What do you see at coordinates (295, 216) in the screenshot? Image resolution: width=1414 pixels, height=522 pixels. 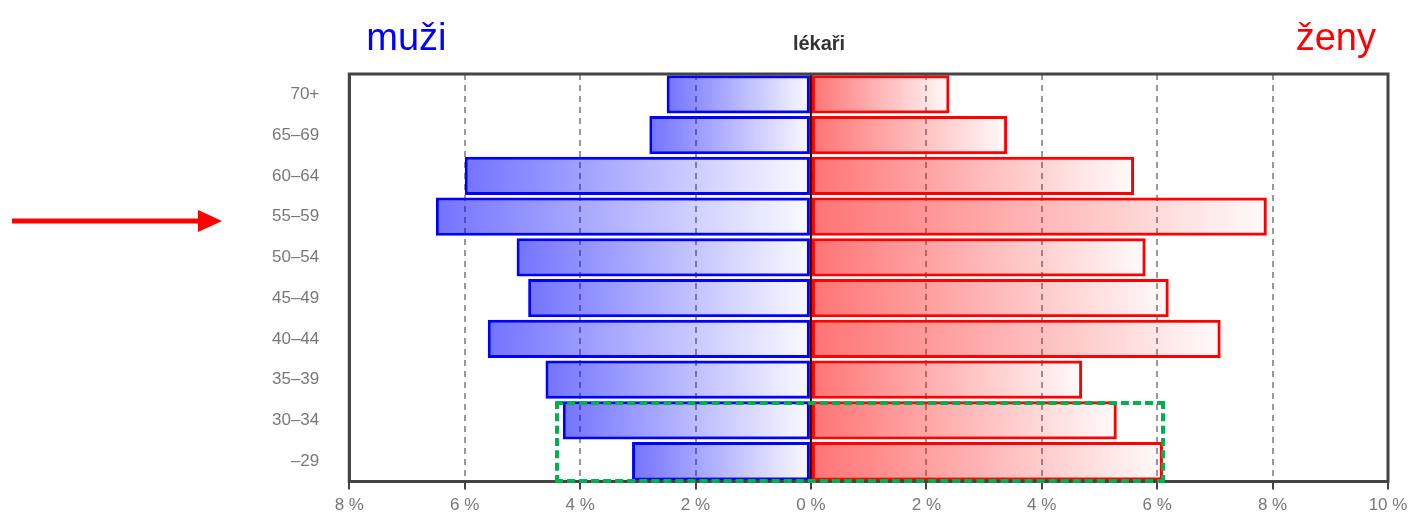 I see `y-tick-label: 55–59` at bounding box center [295, 216].